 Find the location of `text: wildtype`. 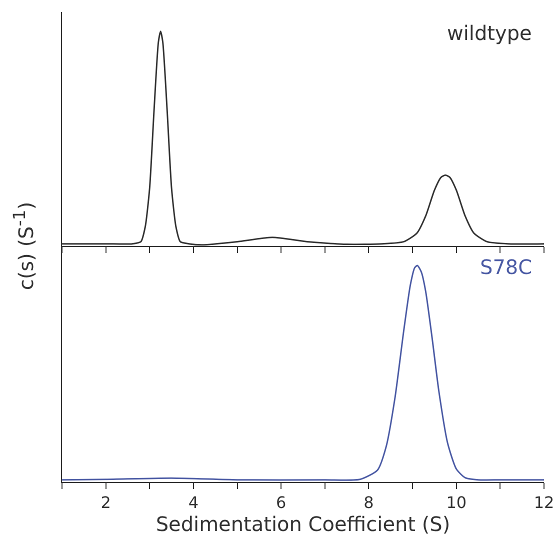

text: wildtype is located at coordinates (489, 33).